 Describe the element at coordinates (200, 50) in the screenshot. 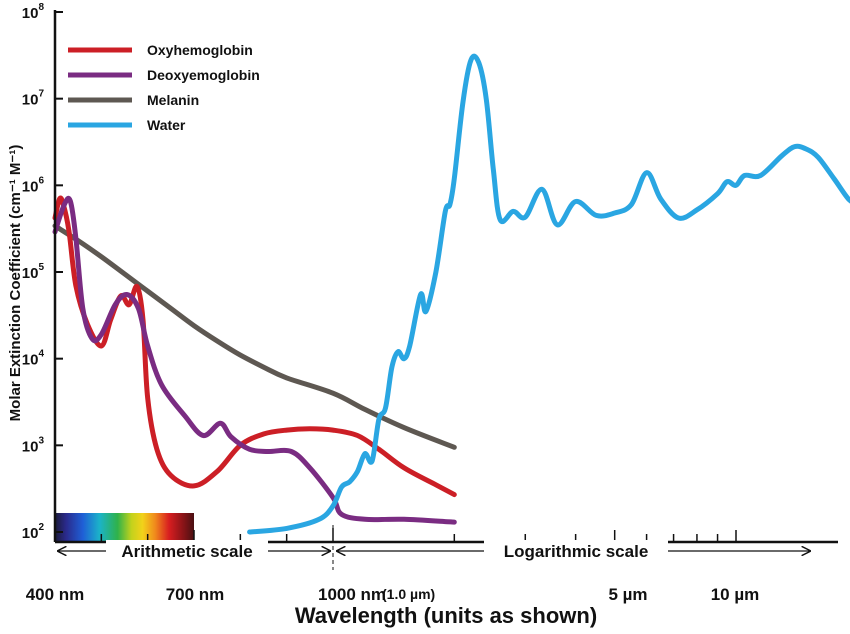

I see `legend-label: Oxyhemoglobin` at that location.